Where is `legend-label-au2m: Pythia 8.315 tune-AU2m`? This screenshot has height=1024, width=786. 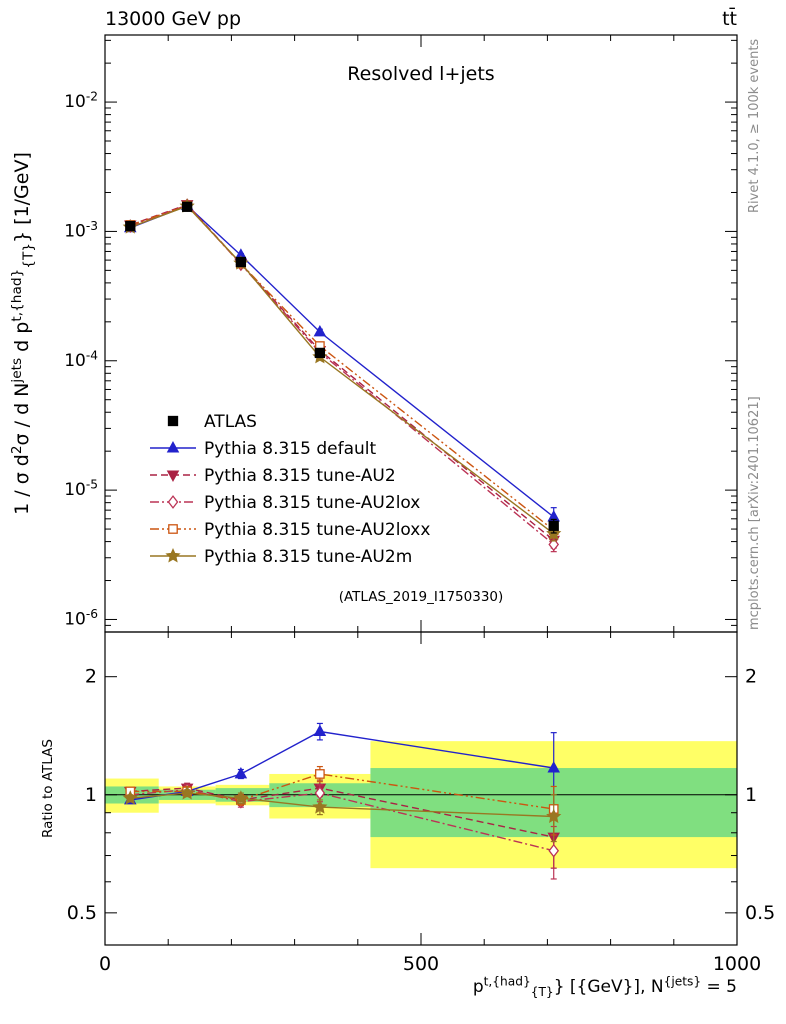
legend-label-au2m: Pythia 8.315 tune-AU2m is located at coordinates (308, 557).